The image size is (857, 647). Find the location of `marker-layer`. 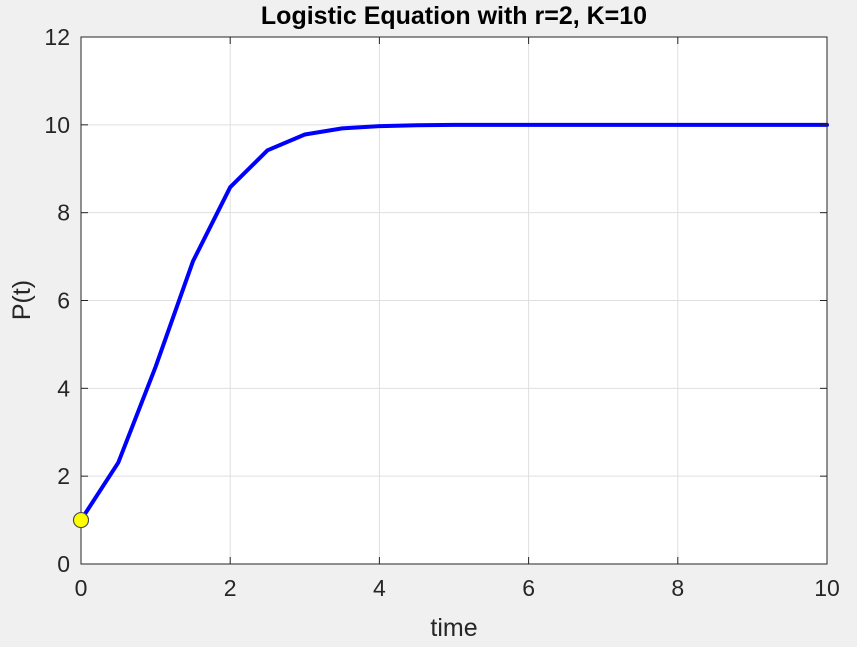

marker-layer is located at coordinates (81, 520).